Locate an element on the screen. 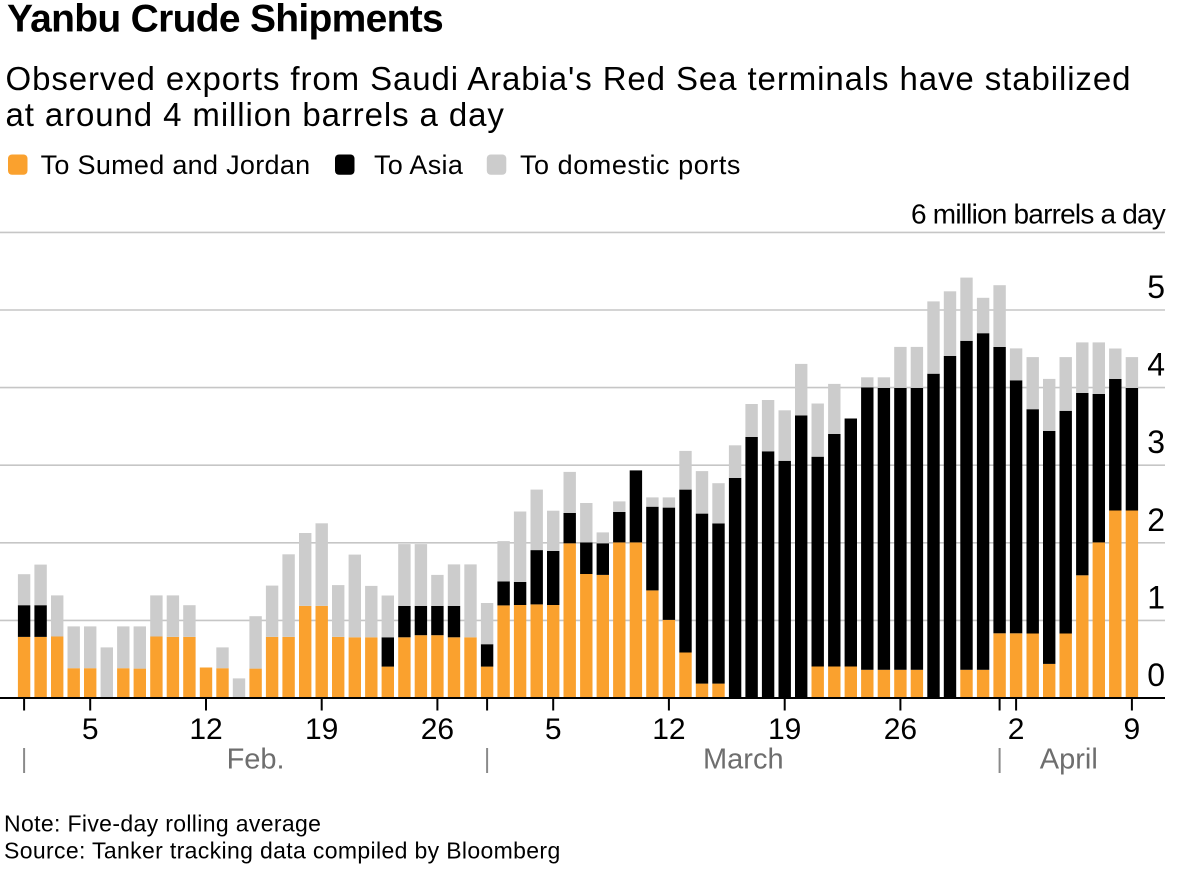 The height and width of the screenshot is (870, 1182). svg-text: March is located at coordinates (743, 760).